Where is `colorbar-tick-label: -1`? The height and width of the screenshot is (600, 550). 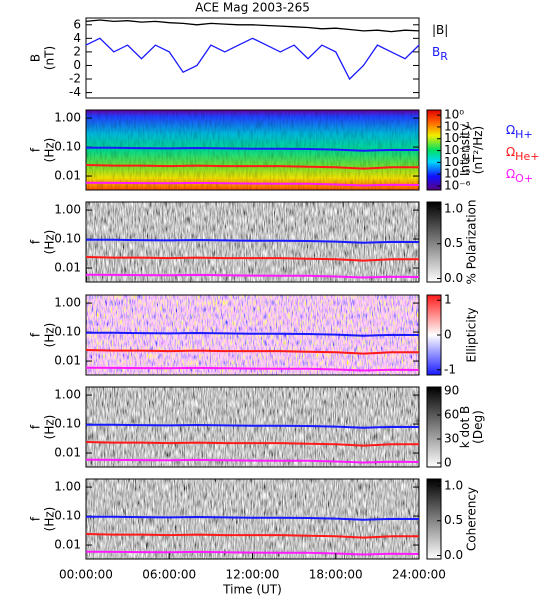
colorbar-tick-label: -1 is located at coordinates (450, 369).